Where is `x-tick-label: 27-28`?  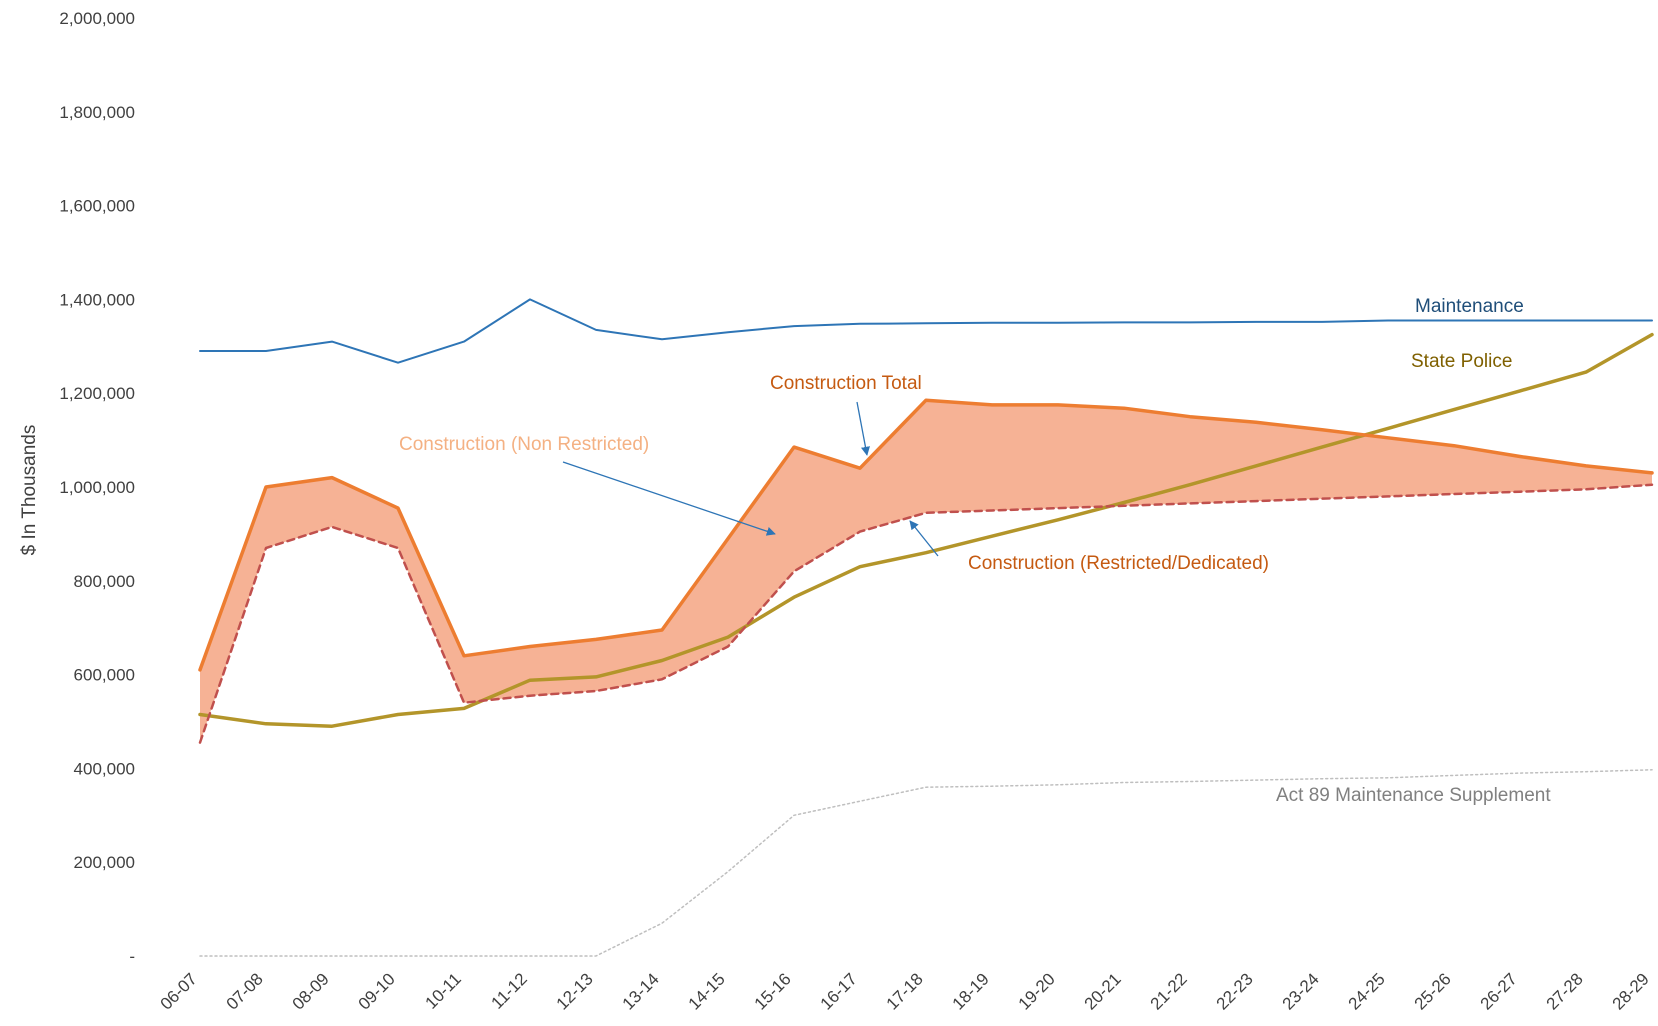
x-tick-label: 27-28 is located at coordinates (1565, 991).